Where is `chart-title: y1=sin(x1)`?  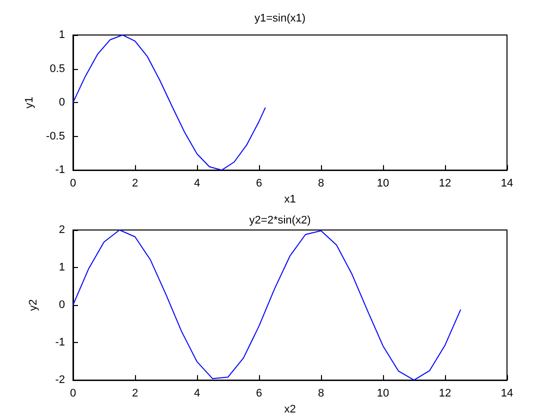
chart-title: y1=sin(x1) is located at coordinates (280, 18).